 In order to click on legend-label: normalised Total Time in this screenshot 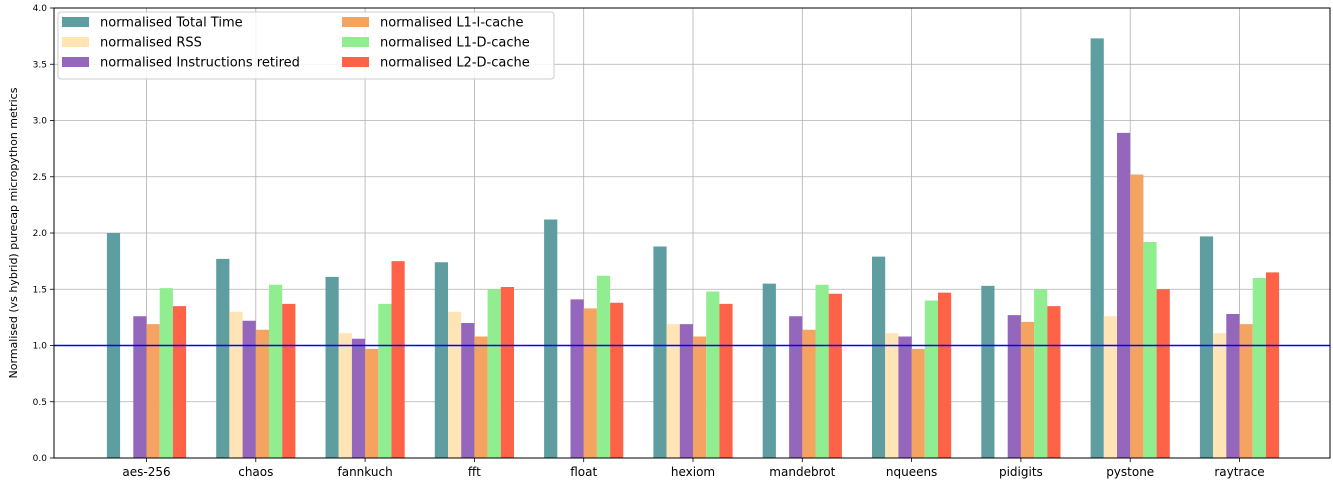, I will do `click(171, 23)`.